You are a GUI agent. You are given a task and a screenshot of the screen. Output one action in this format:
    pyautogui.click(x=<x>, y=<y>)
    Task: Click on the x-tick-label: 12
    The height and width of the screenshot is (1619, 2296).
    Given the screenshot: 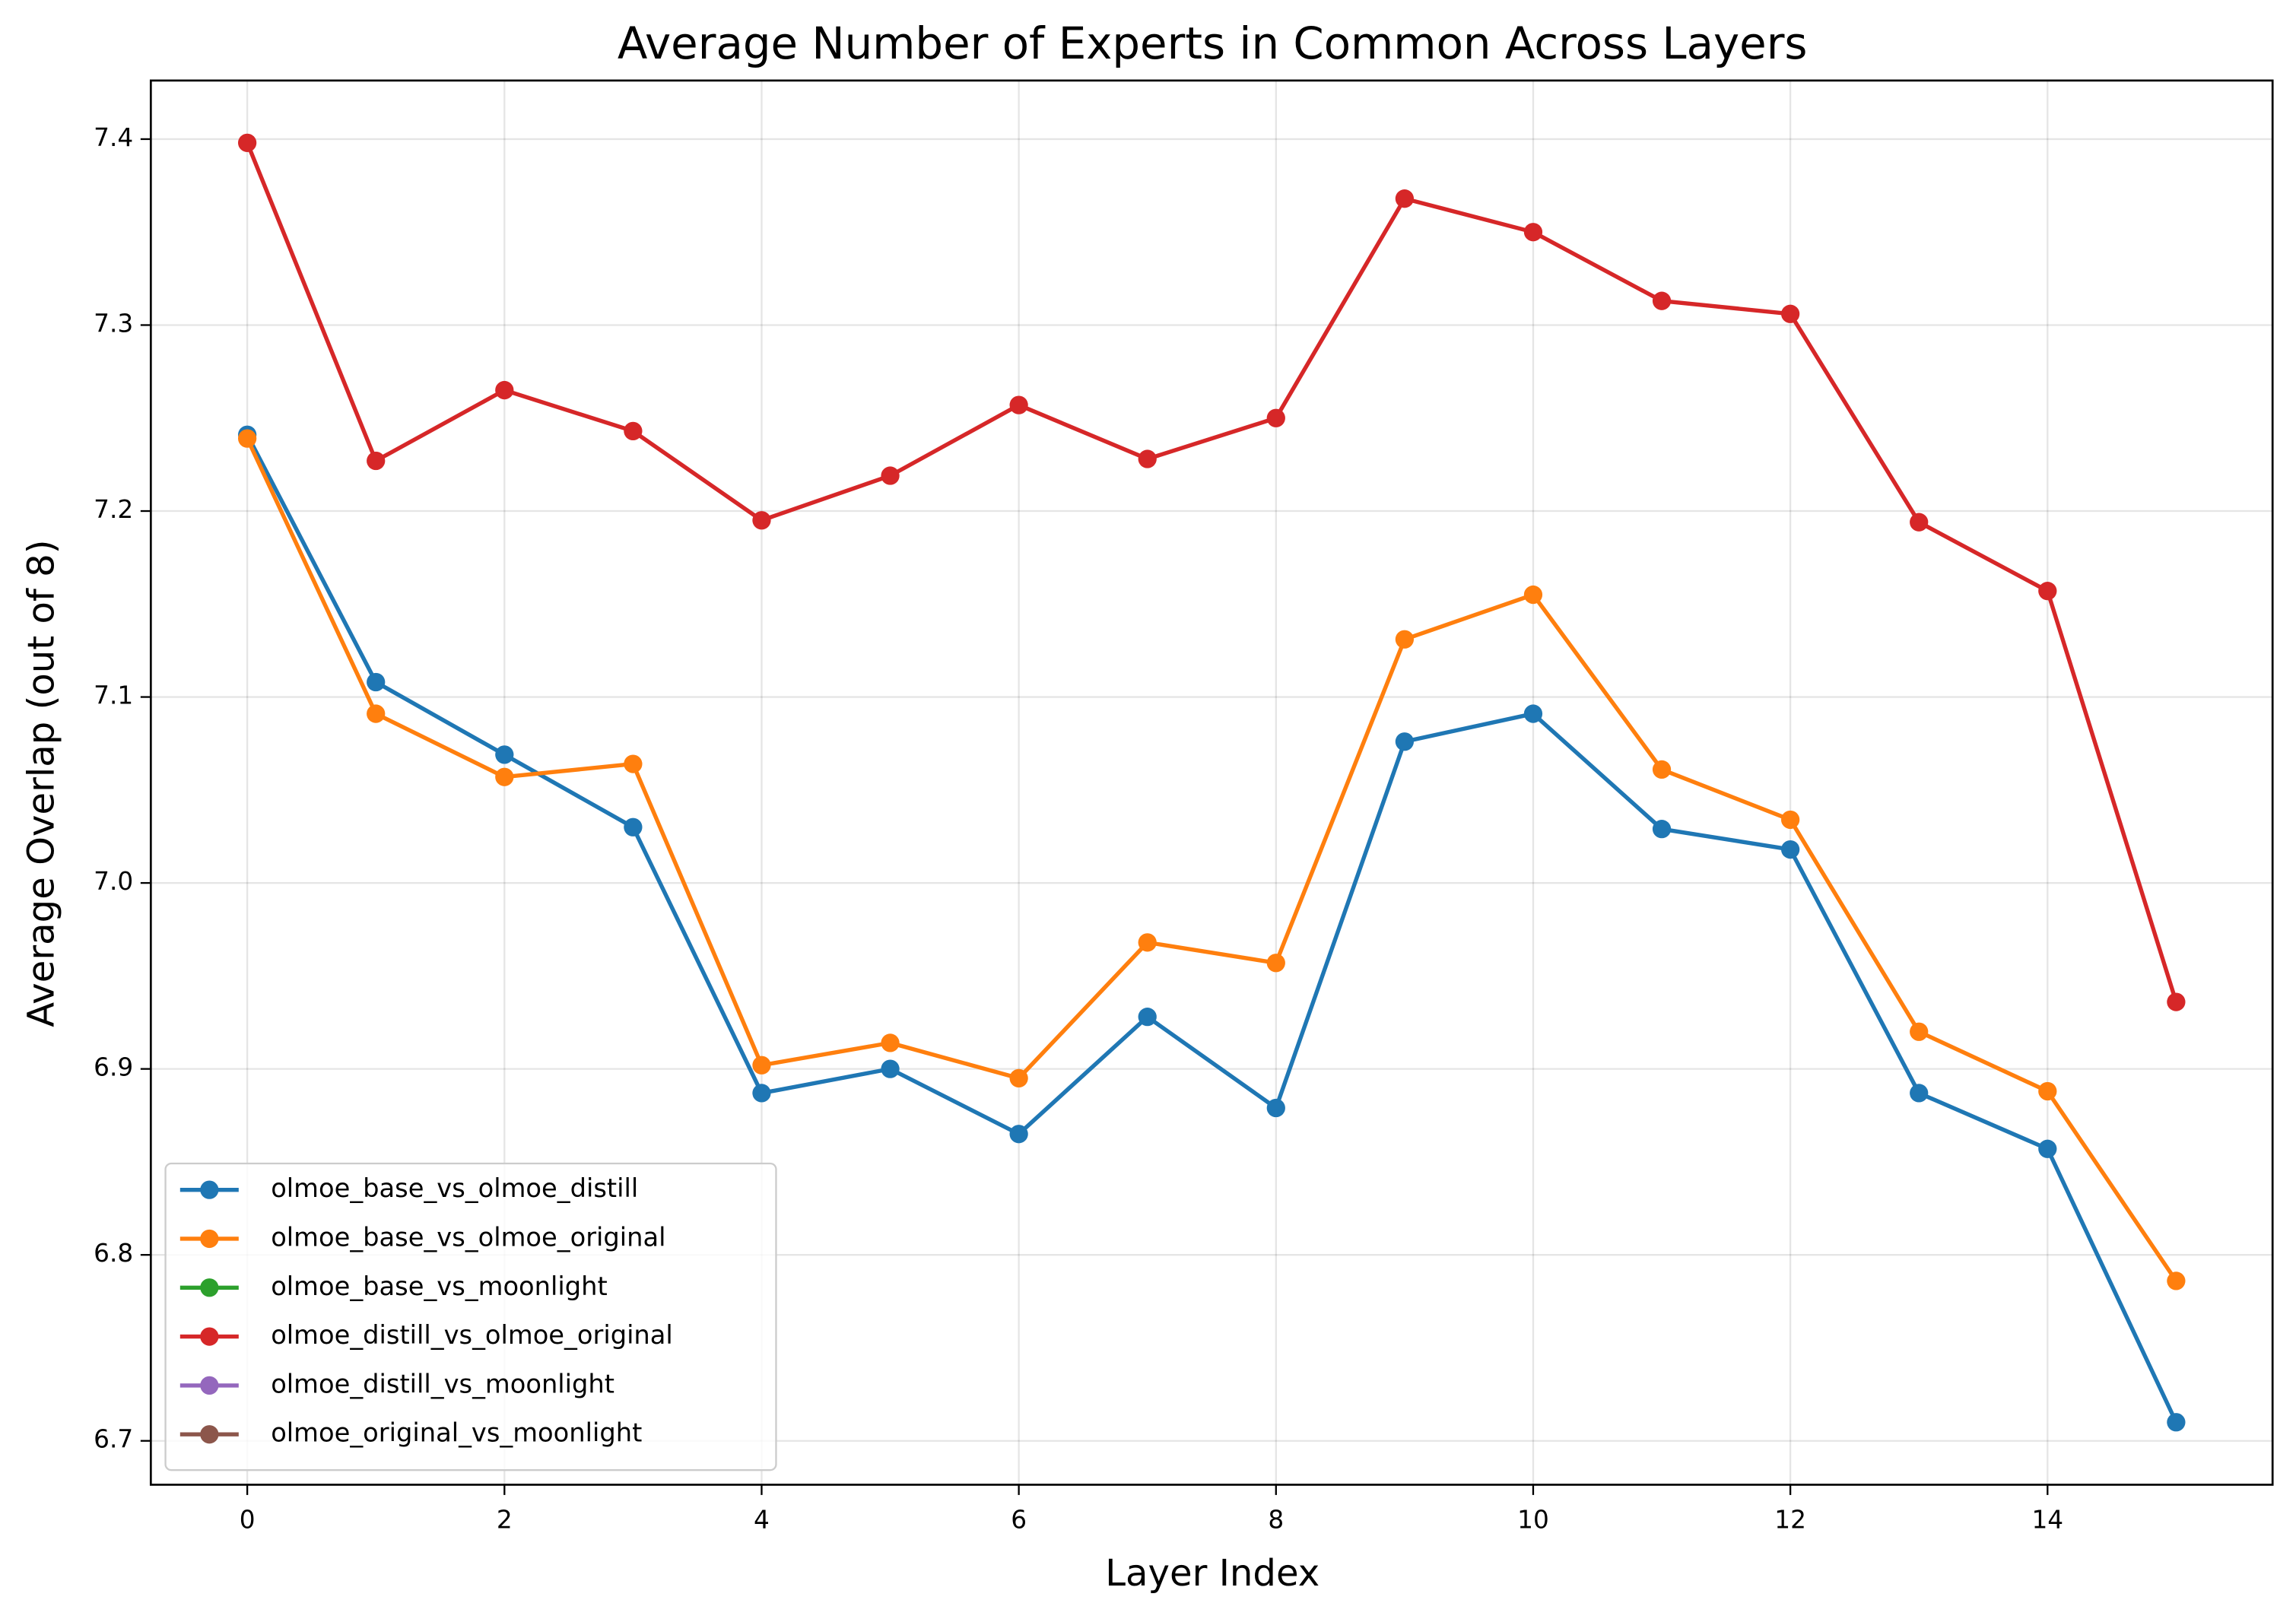 What is the action you would take?
    pyautogui.click(x=1790, y=1520)
    